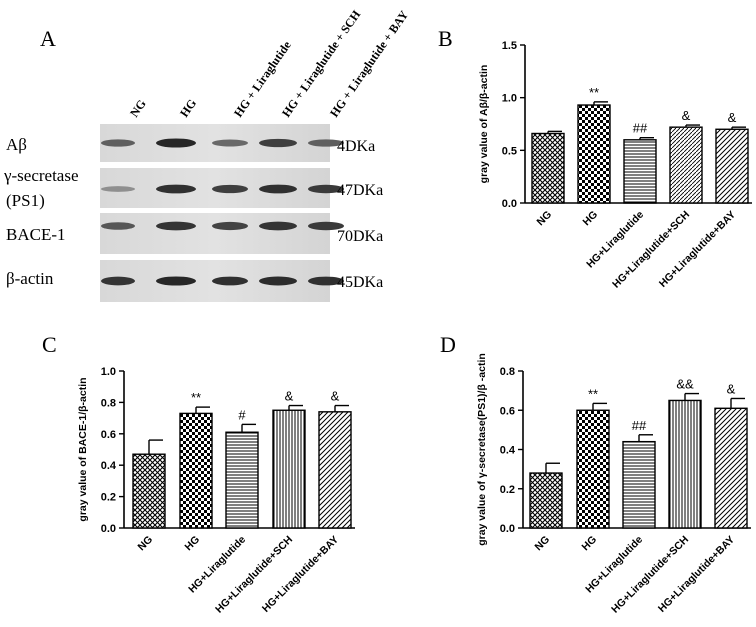 The height and width of the screenshot is (627, 756). What do you see at coordinates (49, 344) in the screenshot?
I see `panel-letter: C` at bounding box center [49, 344].